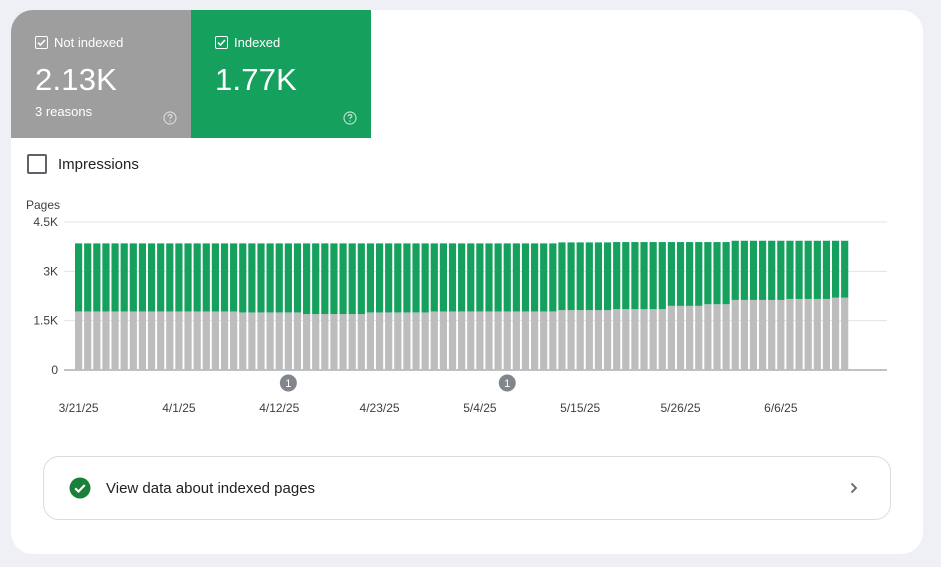 The width and height of the screenshot is (941, 567). What do you see at coordinates (281, 74) in the screenshot?
I see `indexed-tile: Indexed 1.77K` at bounding box center [281, 74].